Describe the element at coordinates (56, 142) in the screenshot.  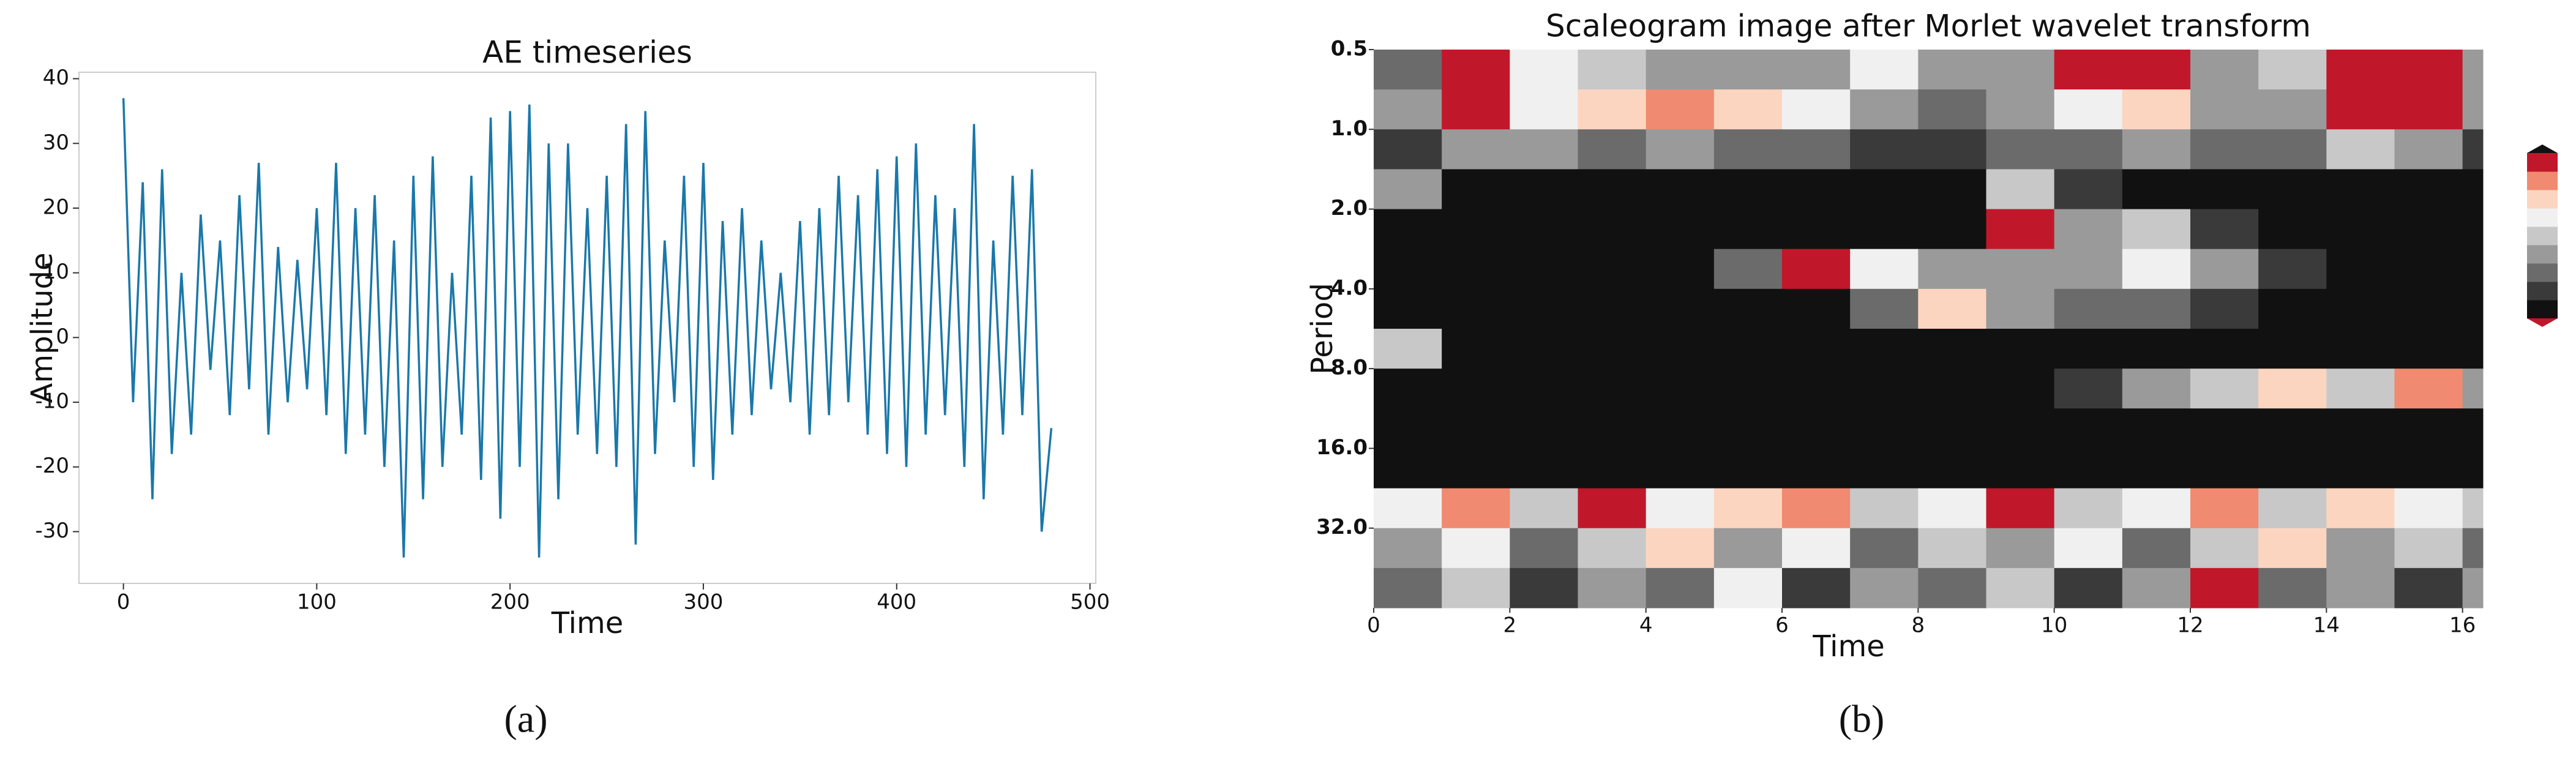
I see `y-tick-label: 30` at that location.